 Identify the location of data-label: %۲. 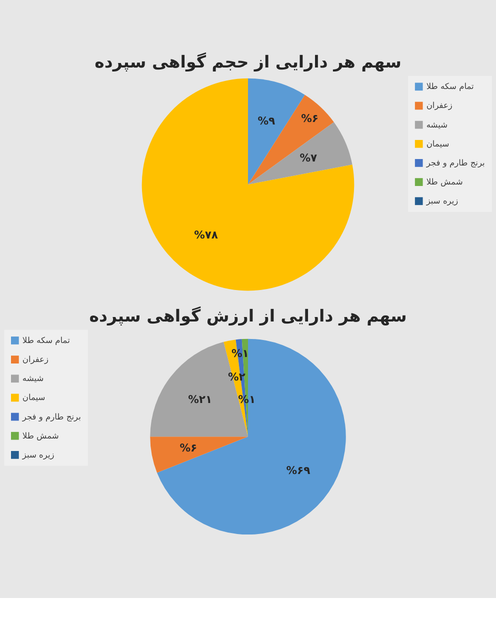
(237, 377).